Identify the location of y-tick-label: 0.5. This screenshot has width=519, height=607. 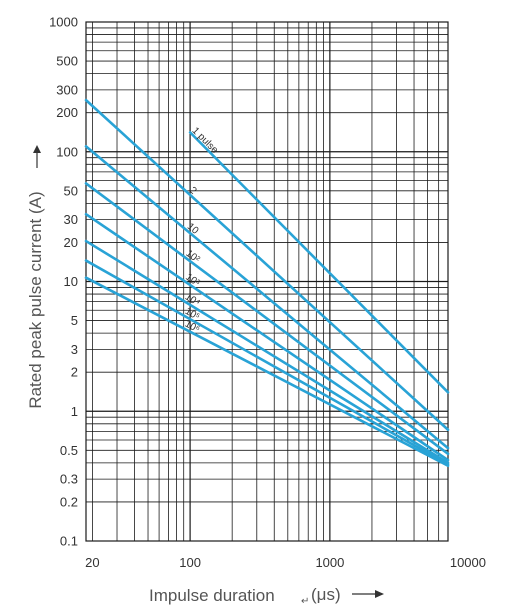
(69, 450).